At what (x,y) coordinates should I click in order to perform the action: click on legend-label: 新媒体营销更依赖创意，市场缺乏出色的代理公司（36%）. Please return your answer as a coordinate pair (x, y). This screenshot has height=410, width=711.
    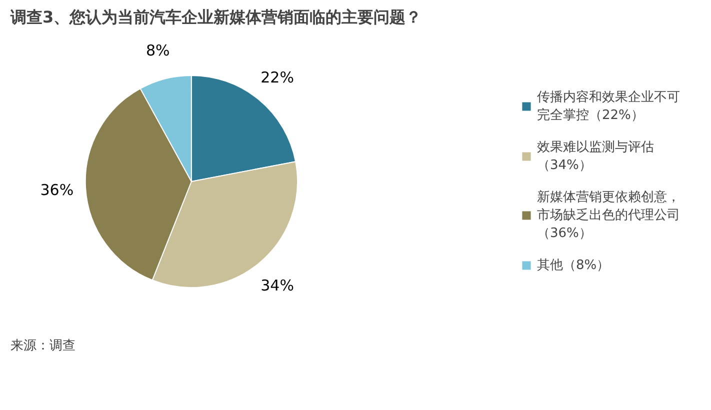
    Looking at the image, I should click on (608, 215).